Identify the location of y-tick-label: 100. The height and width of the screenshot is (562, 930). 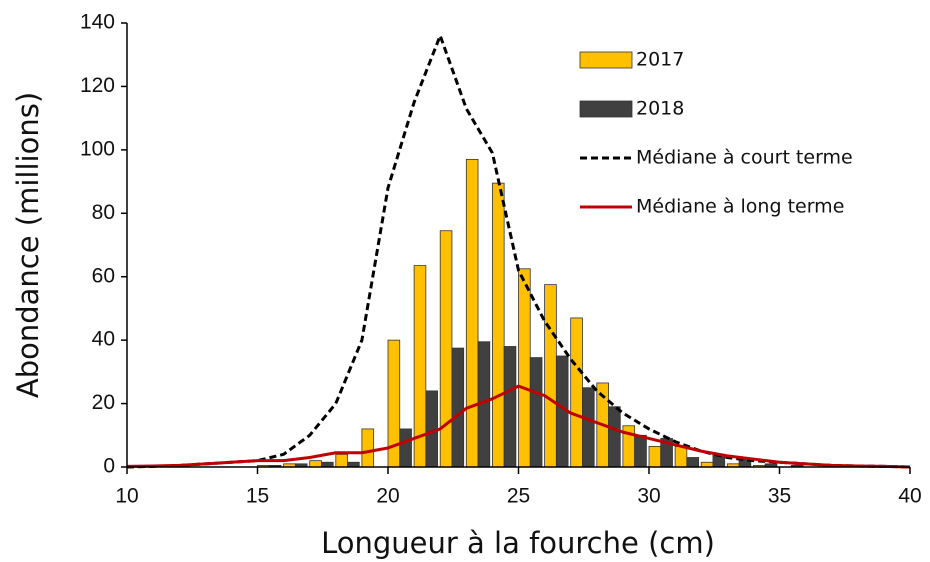
(97, 148).